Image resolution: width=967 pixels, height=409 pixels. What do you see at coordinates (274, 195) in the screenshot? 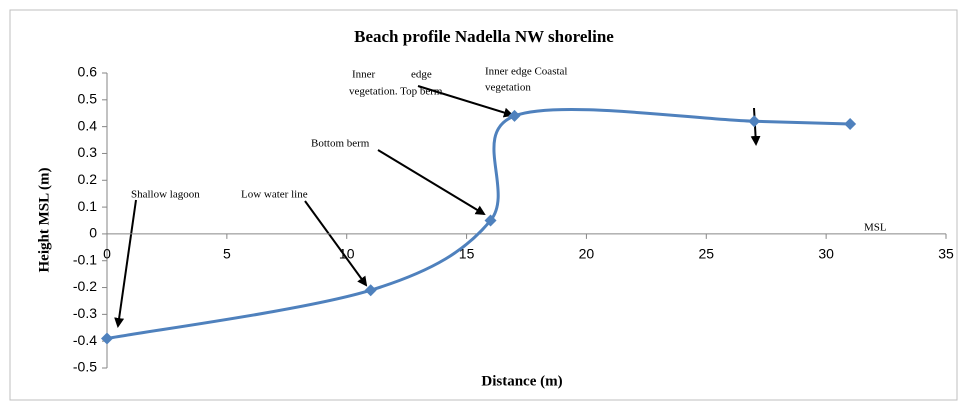
I see `annotation: Low water line` at bounding box center [274, 195].